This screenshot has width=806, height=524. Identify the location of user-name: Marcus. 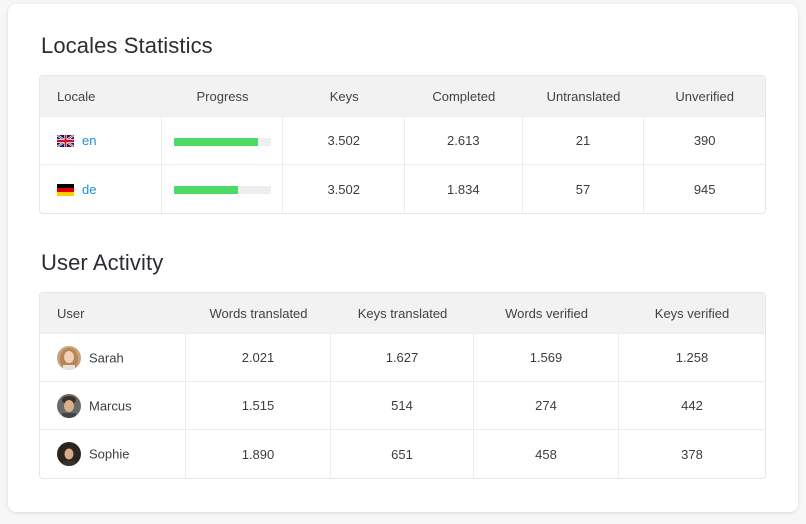
(110, 405).